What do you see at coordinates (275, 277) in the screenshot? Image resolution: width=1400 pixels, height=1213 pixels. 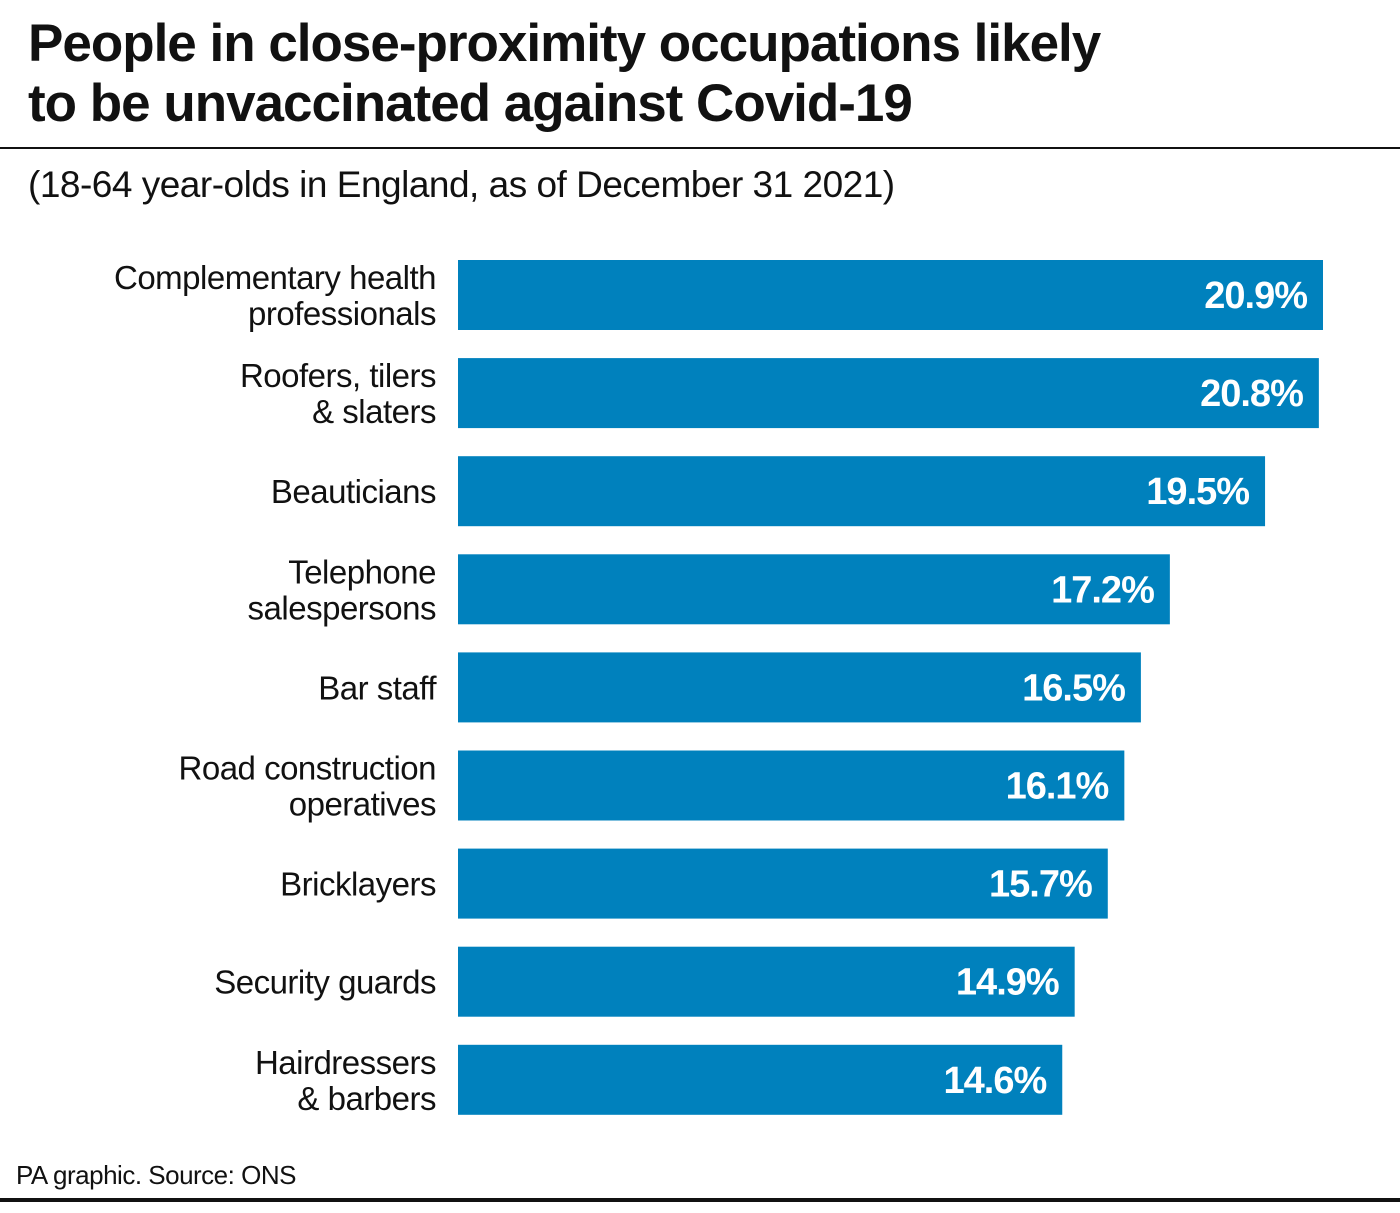 I see `category-label: Complementary health` at bounding box center [275, 277].